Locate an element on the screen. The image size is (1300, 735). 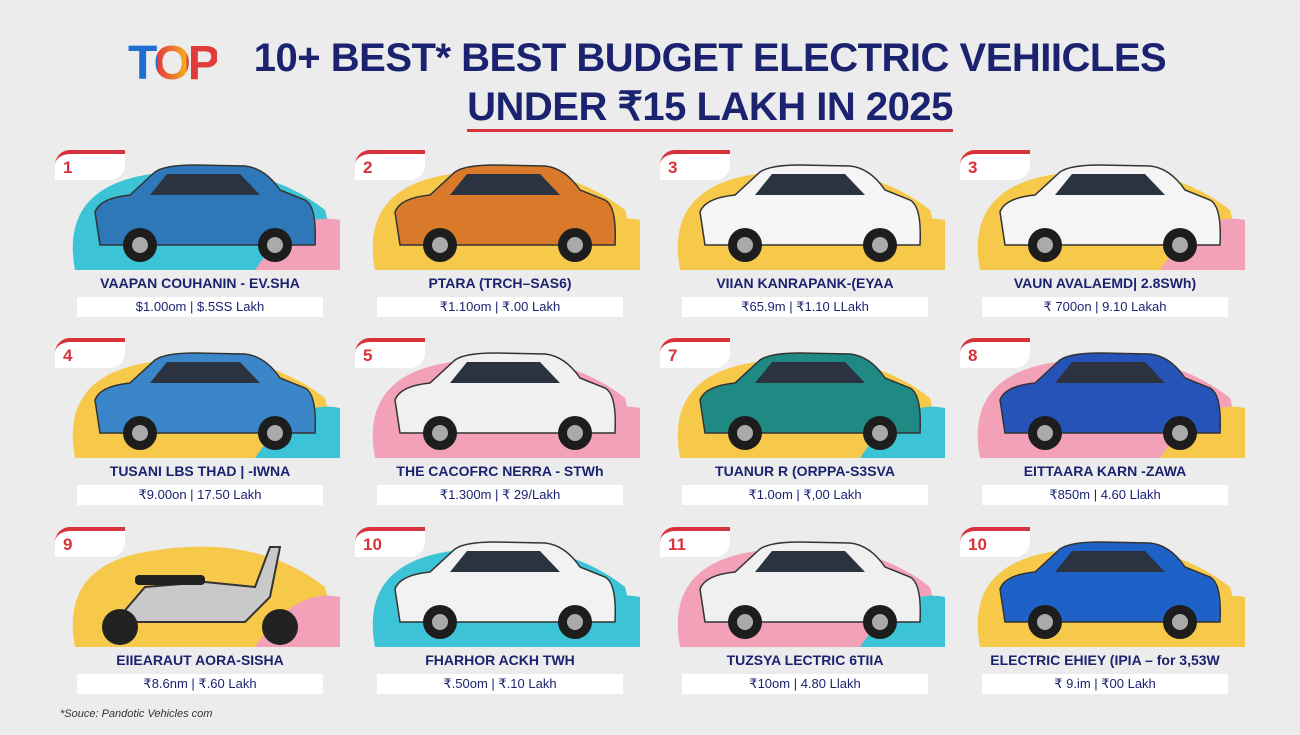
vehicle-name: FHARHOR ACKH TWH is located at coordinates (500, 660).